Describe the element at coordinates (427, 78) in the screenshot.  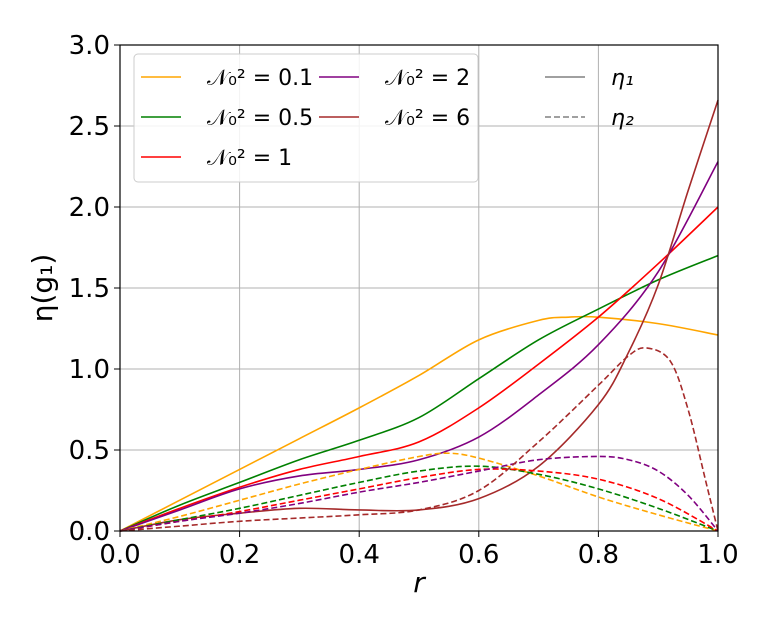
I see `legend-label: 𝒩₀² = 2` at that location.